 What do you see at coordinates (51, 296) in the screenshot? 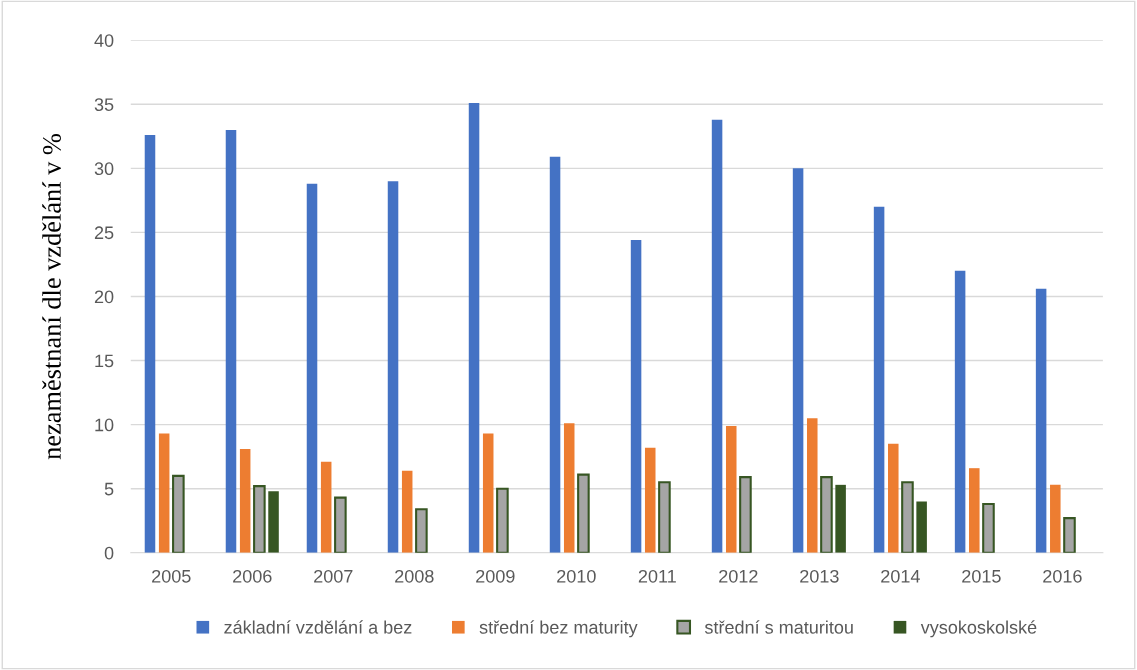
I see `y-axis-title: nezaměstnaní dle vzdělání v %` at bounding box center [51, 296].